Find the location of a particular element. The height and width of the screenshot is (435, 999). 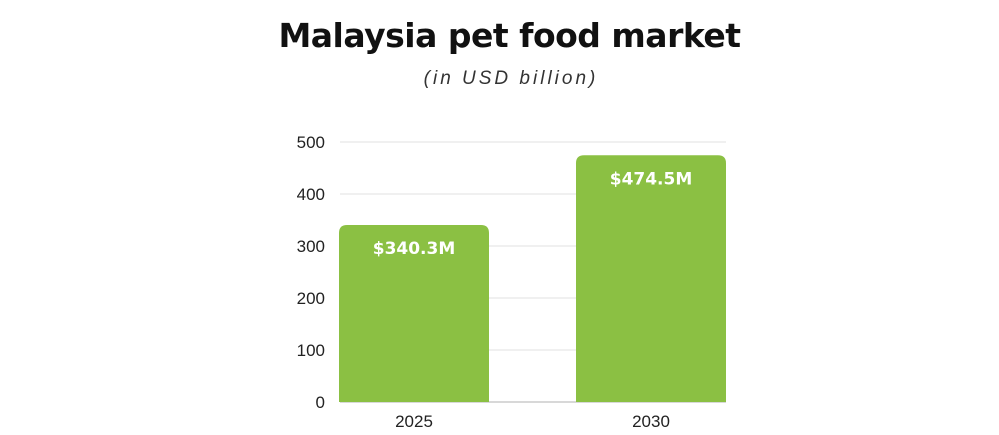

chart-title: Malaysia pet food market is located at coordinates (509, 35).